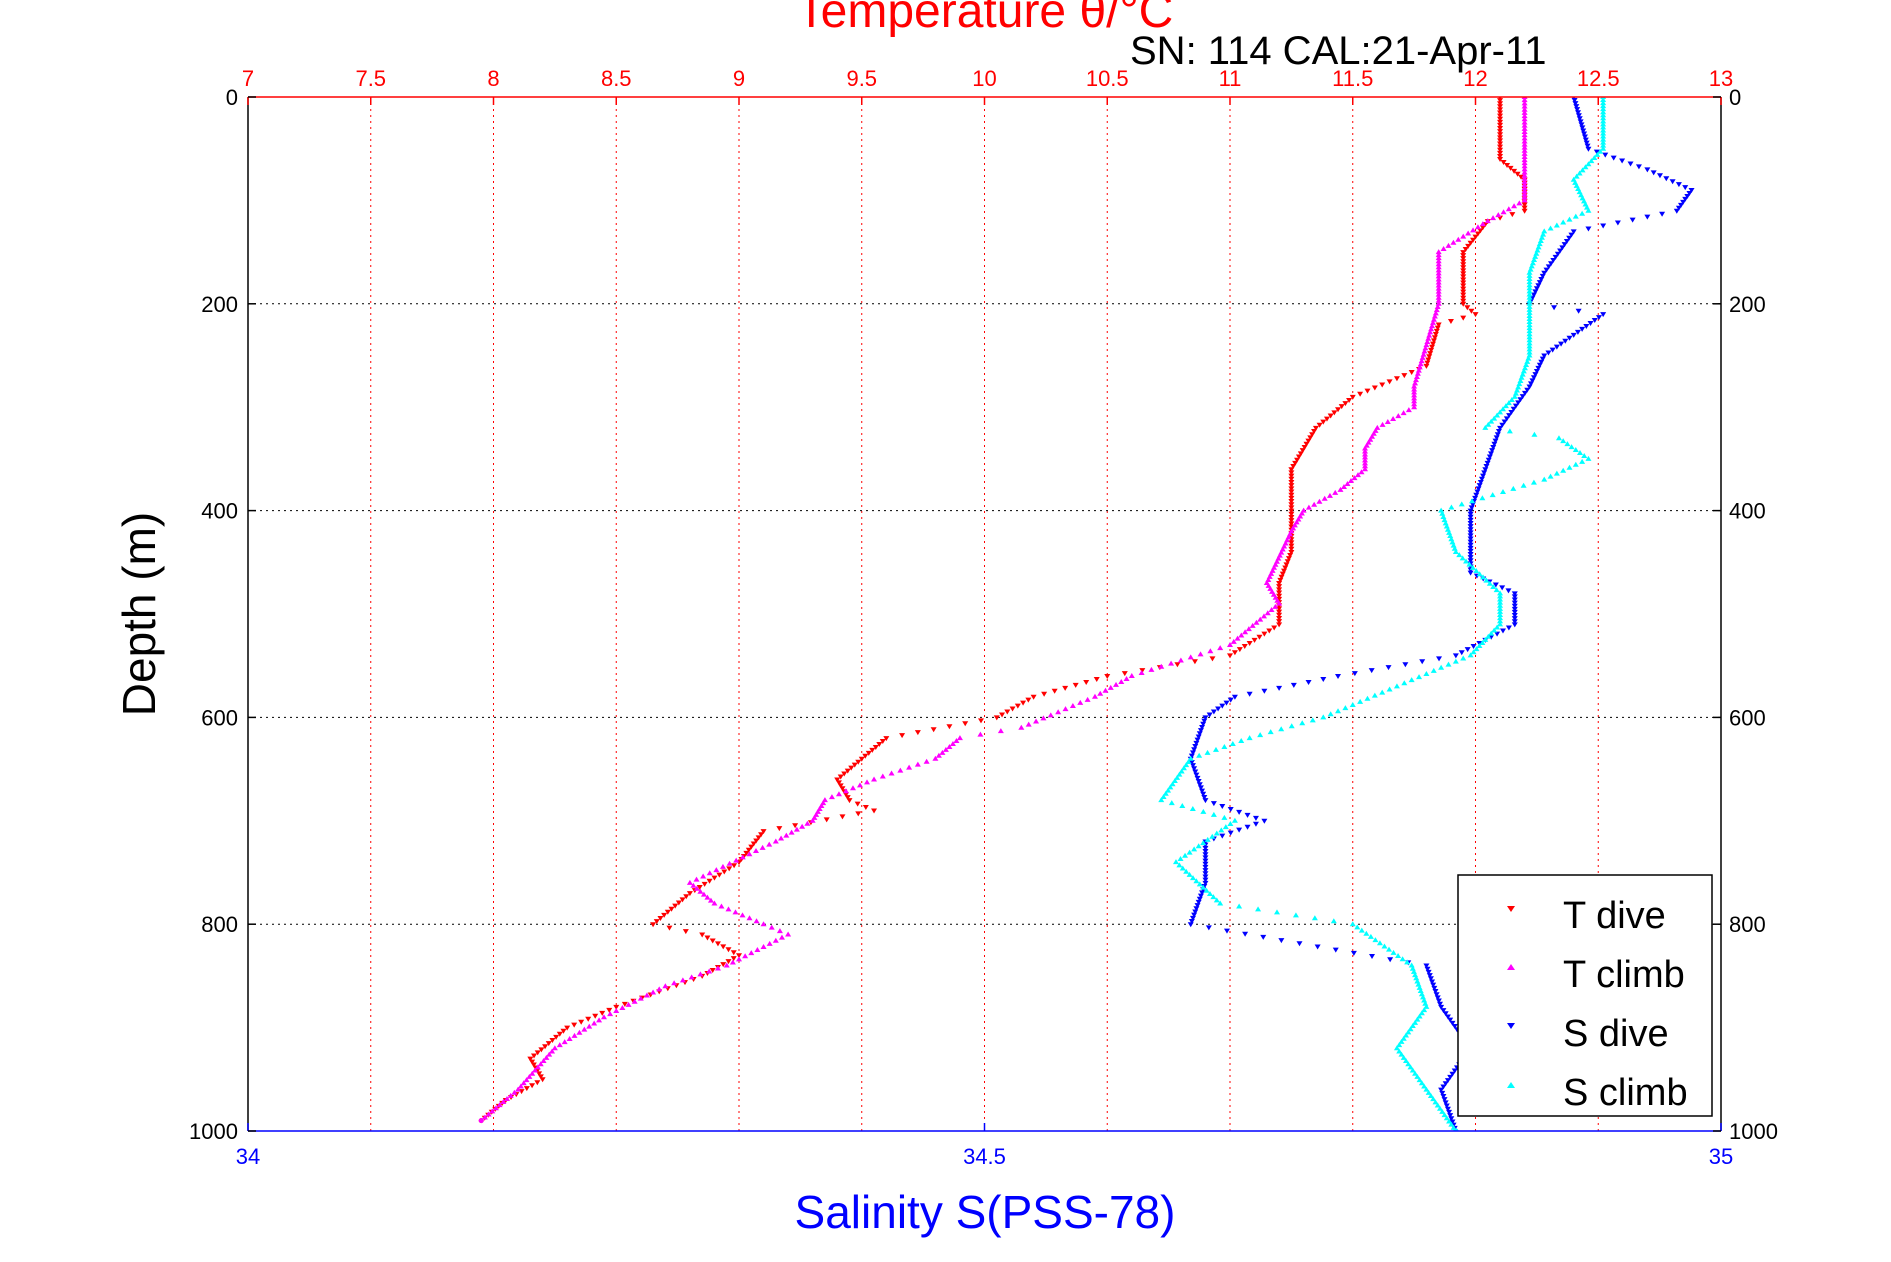 The height and width of the screenshot is (1262, 1891). Describe the element at coordinates (984, 78) in the screenshot. I see `top-tick-label: 10` at that location.